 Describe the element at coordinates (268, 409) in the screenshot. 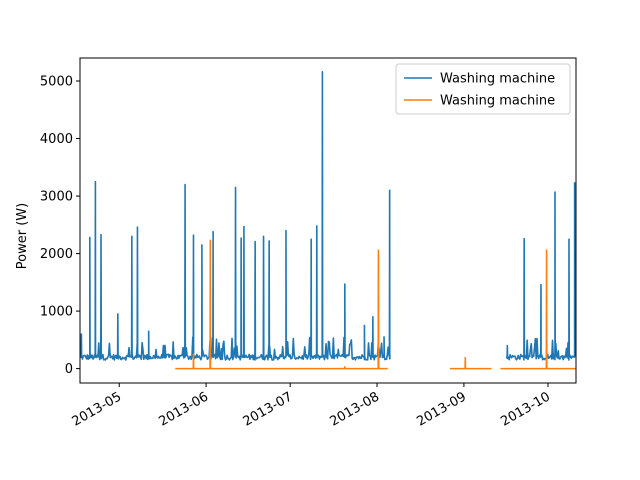

I see `x-tick-label: 2013-07` at that location.